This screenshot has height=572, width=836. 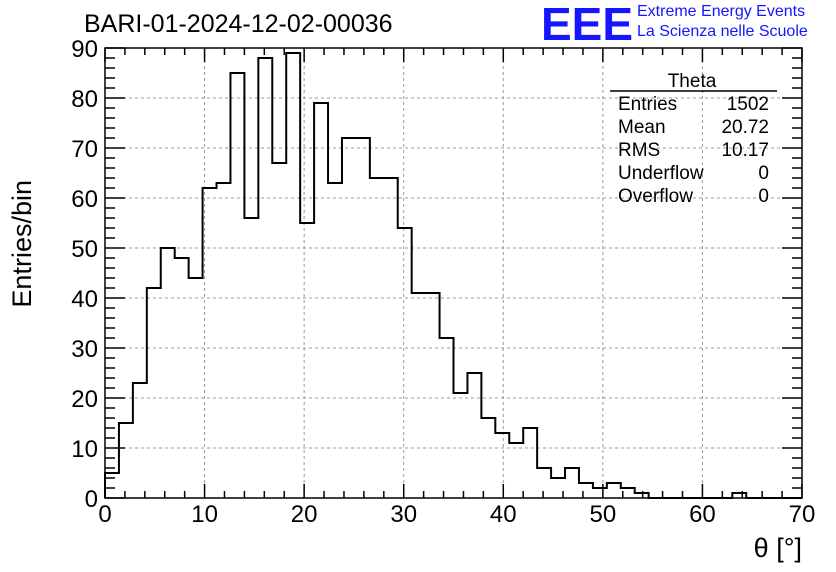 I want to click on x-tick-label: 0, so click(x=104, y=514).